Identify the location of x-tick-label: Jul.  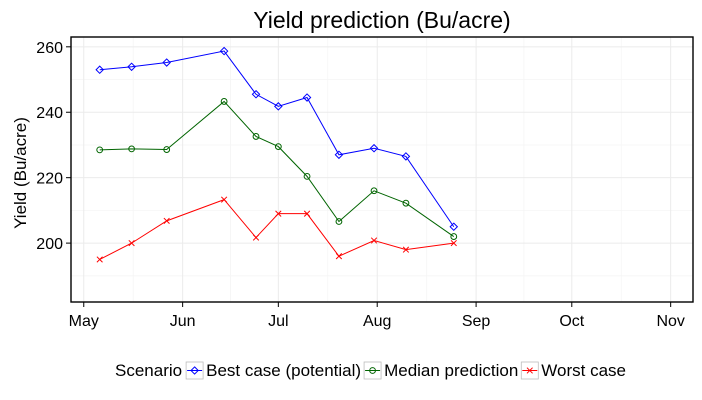
(278, 321).